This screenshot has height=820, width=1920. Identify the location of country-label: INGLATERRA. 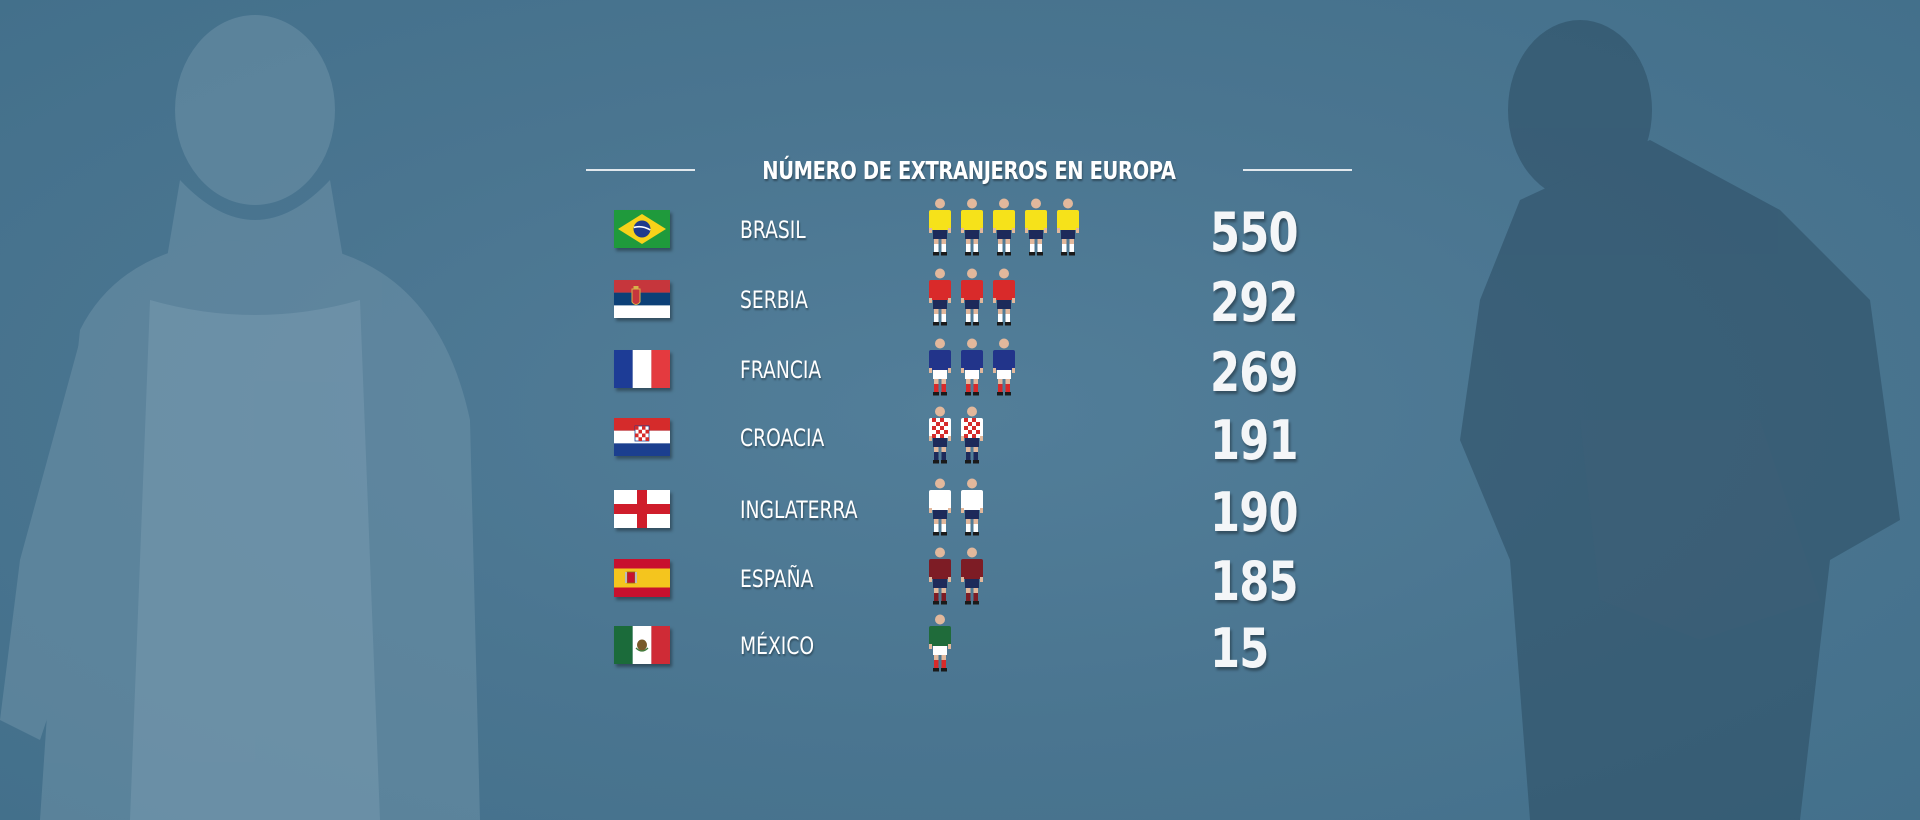
(799, 510).